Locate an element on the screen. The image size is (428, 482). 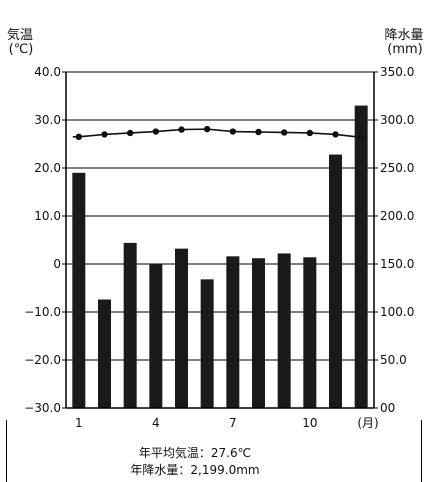
left-tick-label-0: 40.0 is located at coordinates (47, 72).